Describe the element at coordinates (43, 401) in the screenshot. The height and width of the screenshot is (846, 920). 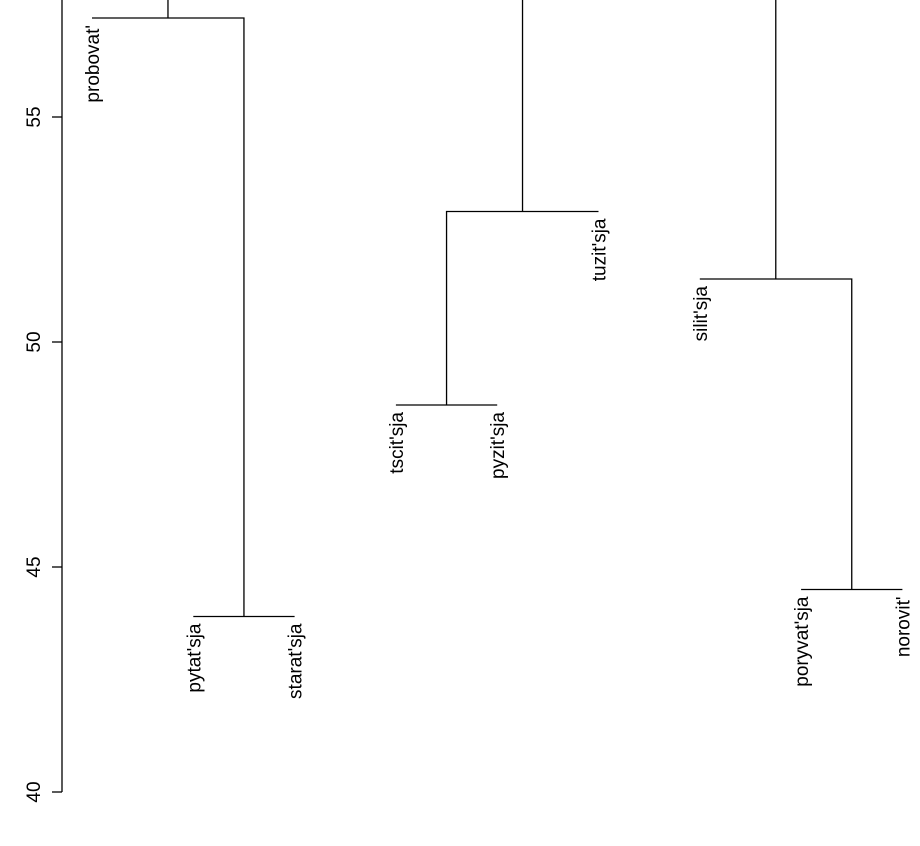
I see `y-axis: 40455055606570` at that location.